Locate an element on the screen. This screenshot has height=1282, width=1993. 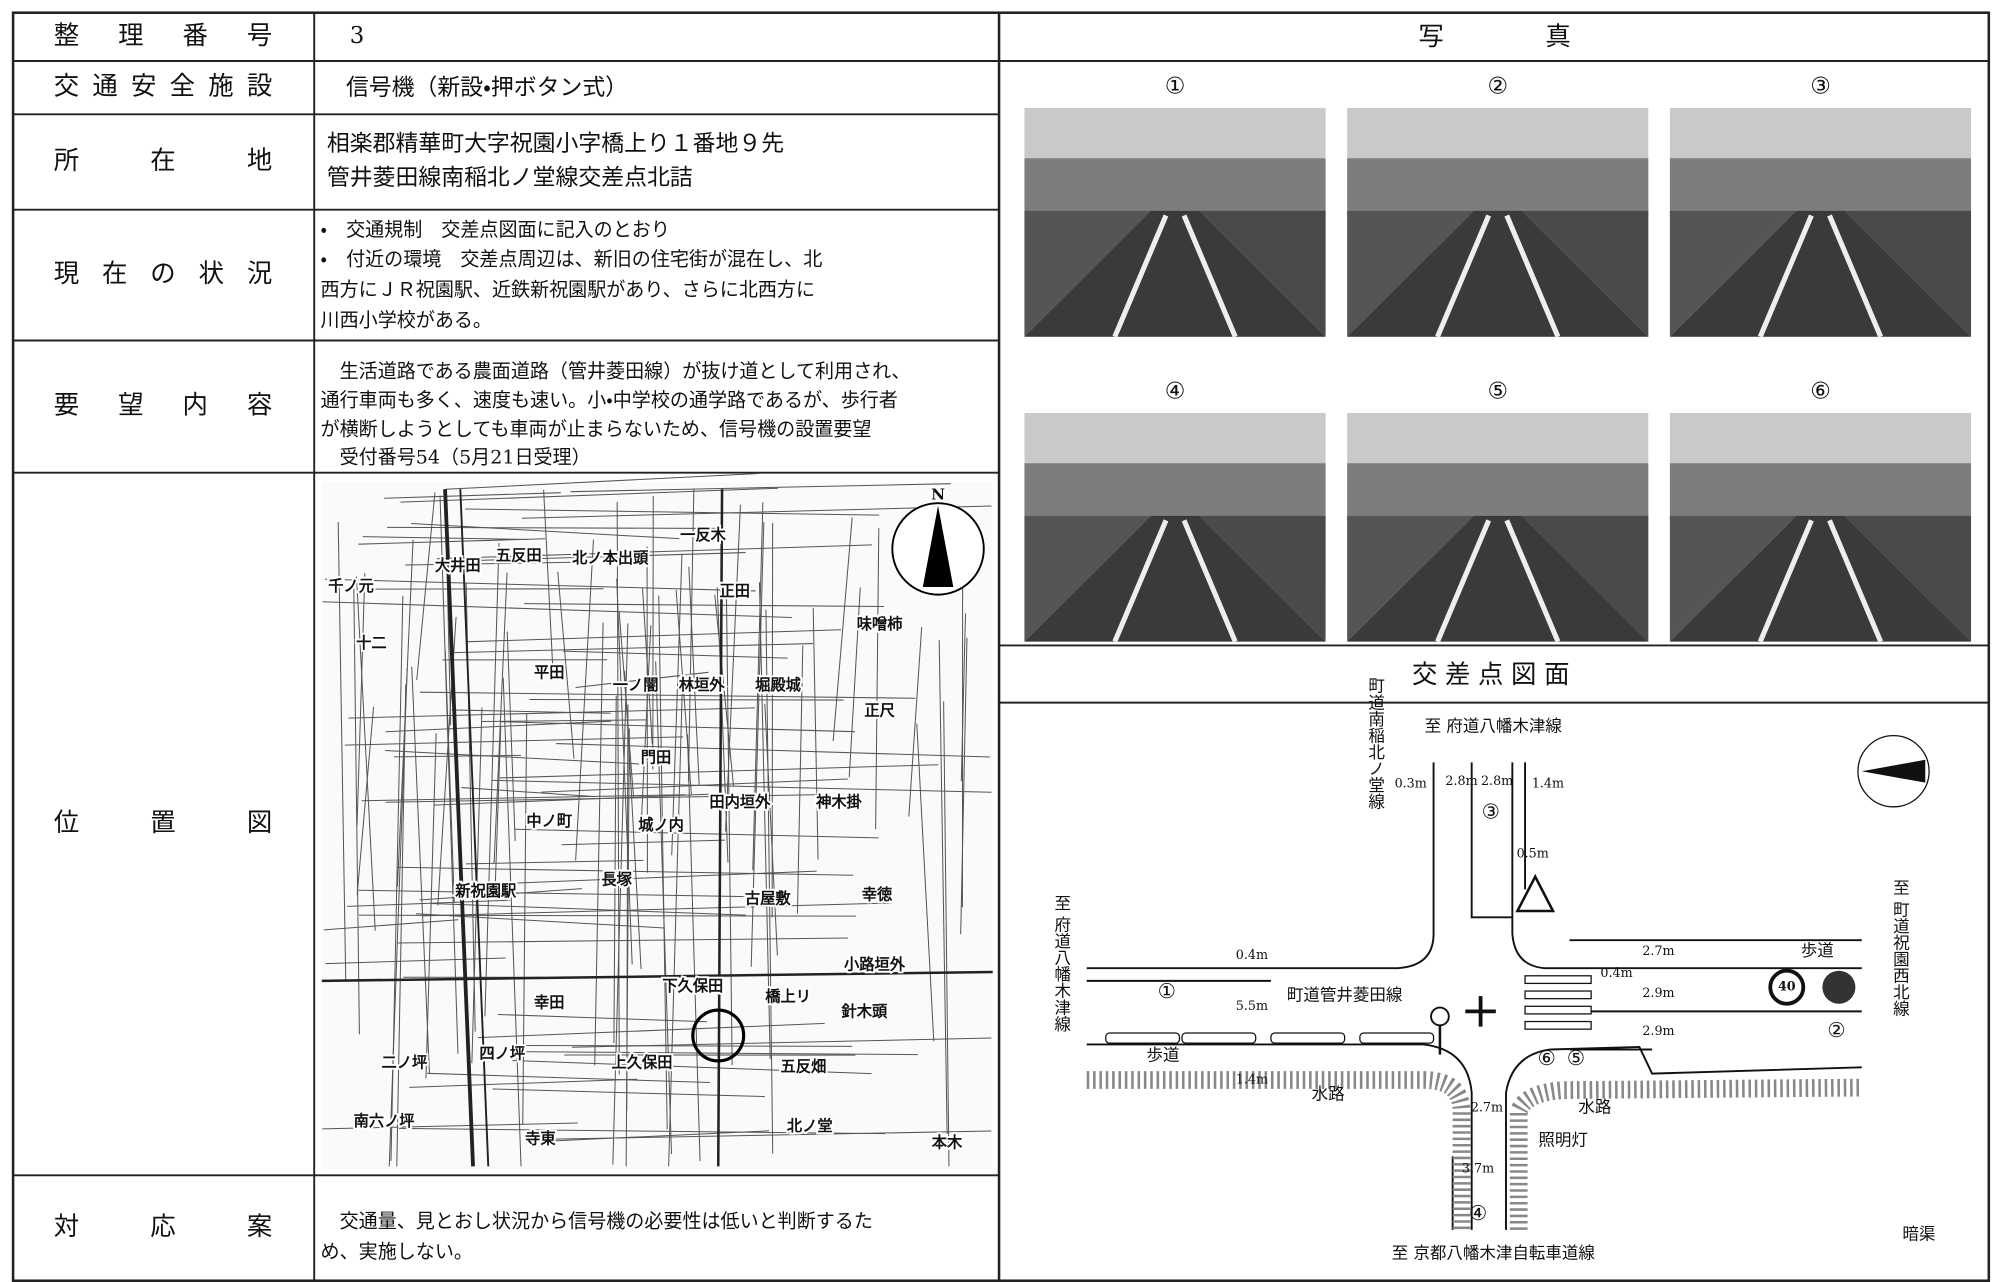
map-label: 一ノ闇 is located at coordinates (636, 685).